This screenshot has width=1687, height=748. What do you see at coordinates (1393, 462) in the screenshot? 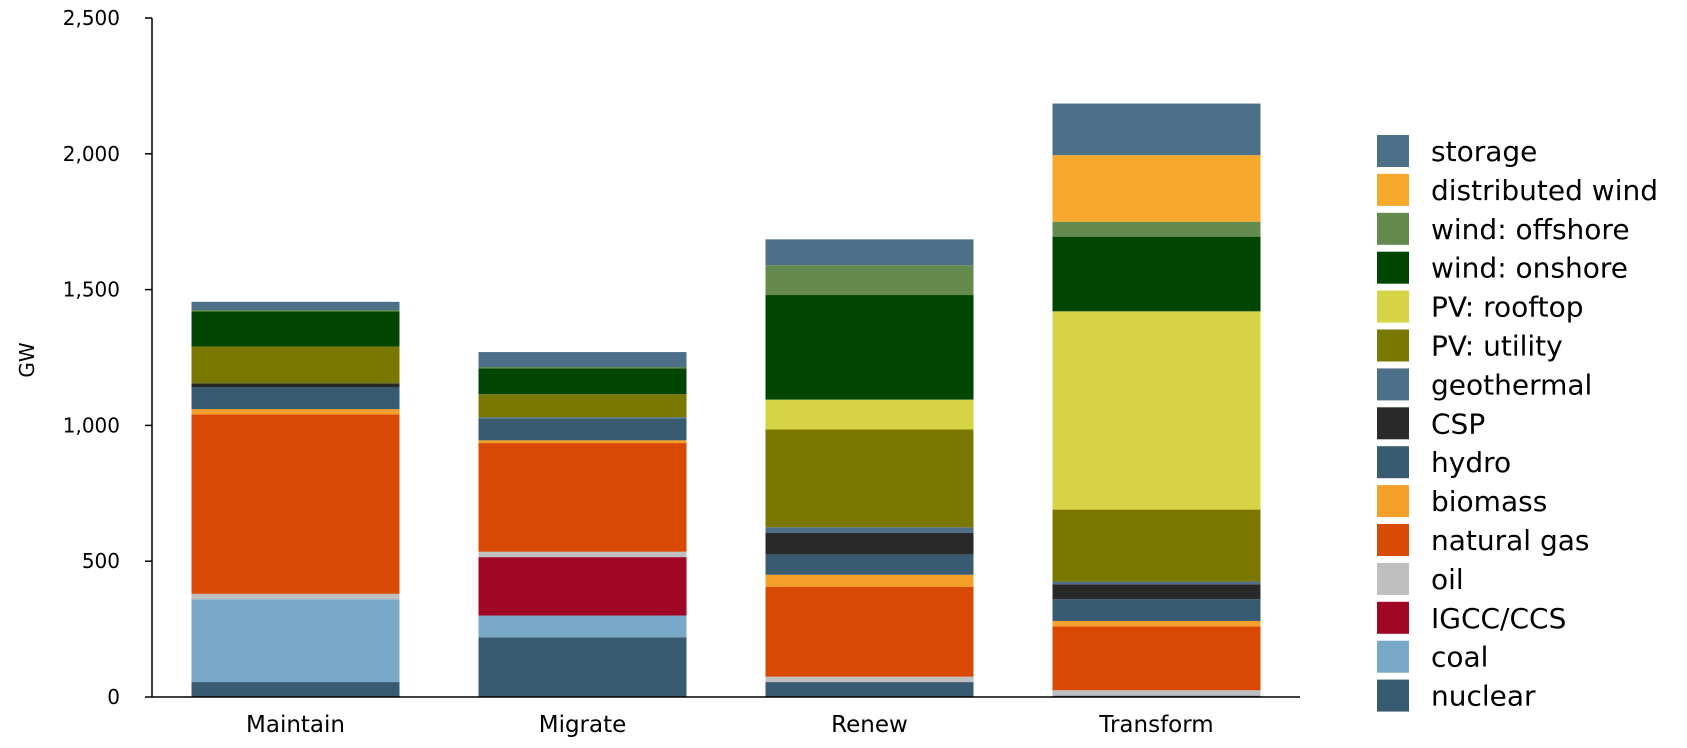
I see `legend-swatch-hydro` at bounding box center [1393, 462].